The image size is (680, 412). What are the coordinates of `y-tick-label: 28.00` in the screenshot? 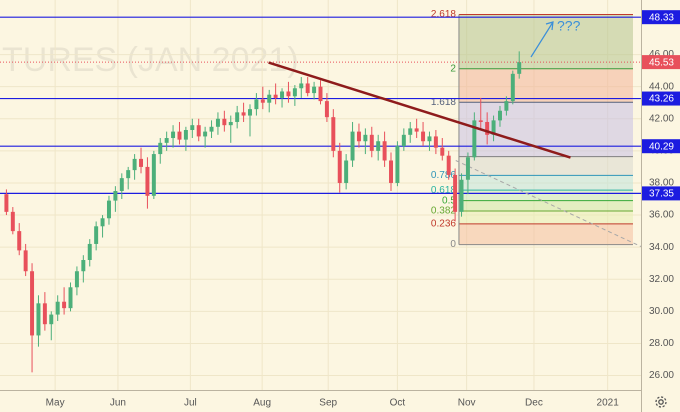 It's located at (661, 343).